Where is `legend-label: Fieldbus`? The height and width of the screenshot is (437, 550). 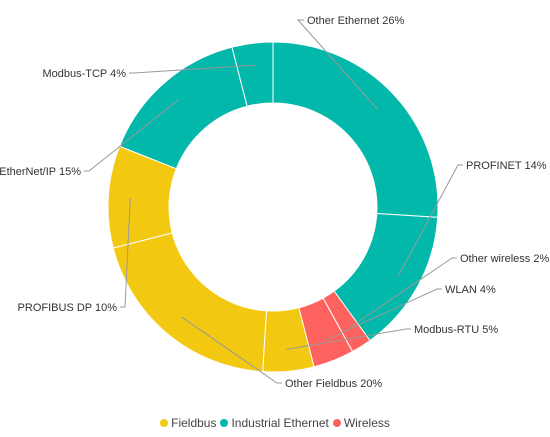 legend-label: Fieldbus is located at coordinates (194, 423).